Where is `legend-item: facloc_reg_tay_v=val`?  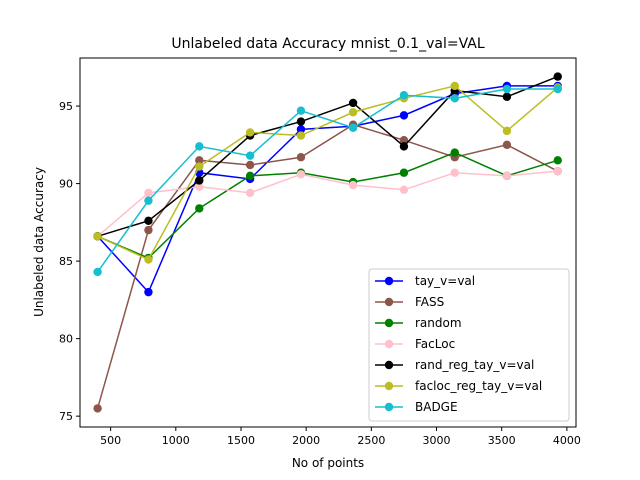 legend-item: facloc_reg_tay_v=val is located at coordinates (458, 386).